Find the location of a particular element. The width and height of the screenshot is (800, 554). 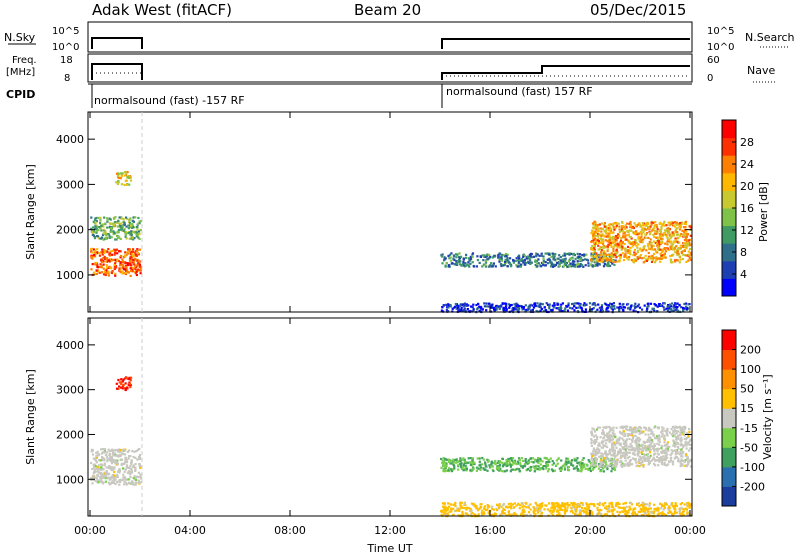

y-tick-label: 3000 is located at coordinates (70, 390).